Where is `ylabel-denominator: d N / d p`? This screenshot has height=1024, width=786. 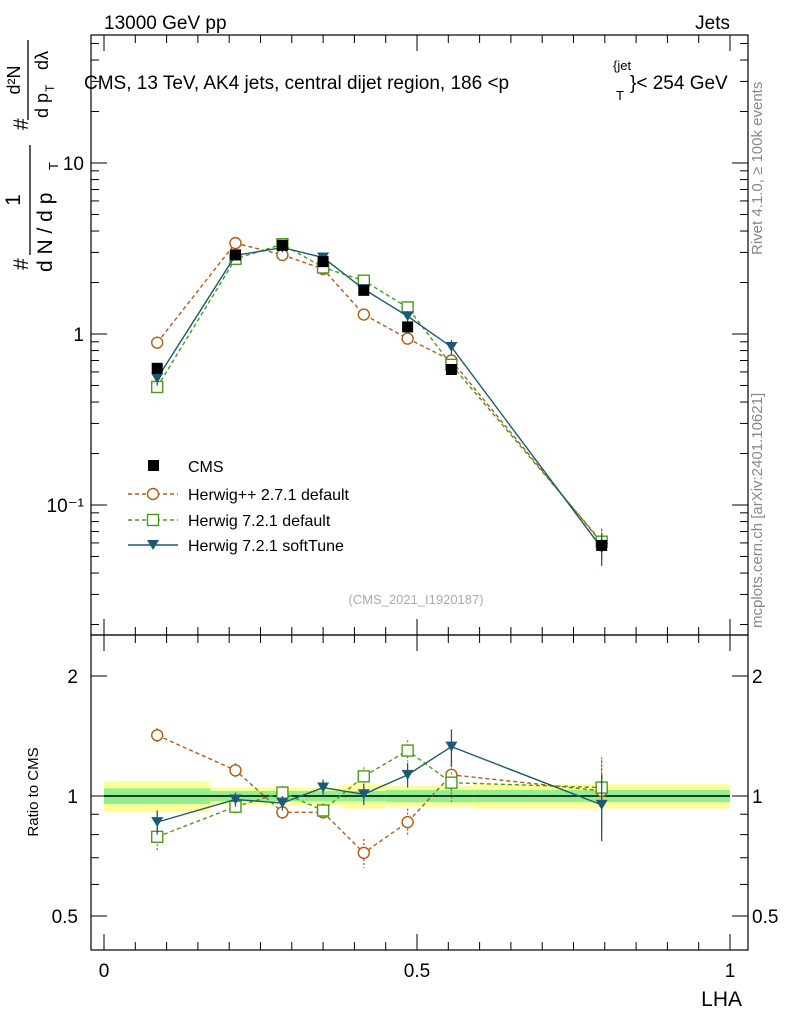
ylabel-denominator: d N / d p is located at coordinates (45, 232).